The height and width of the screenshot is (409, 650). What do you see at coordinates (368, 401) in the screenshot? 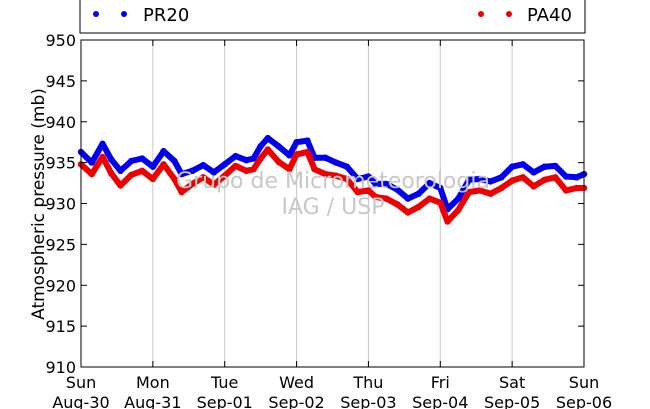
I see `x-tick-label-date: Sep-03` at bounding box center [368, 401].